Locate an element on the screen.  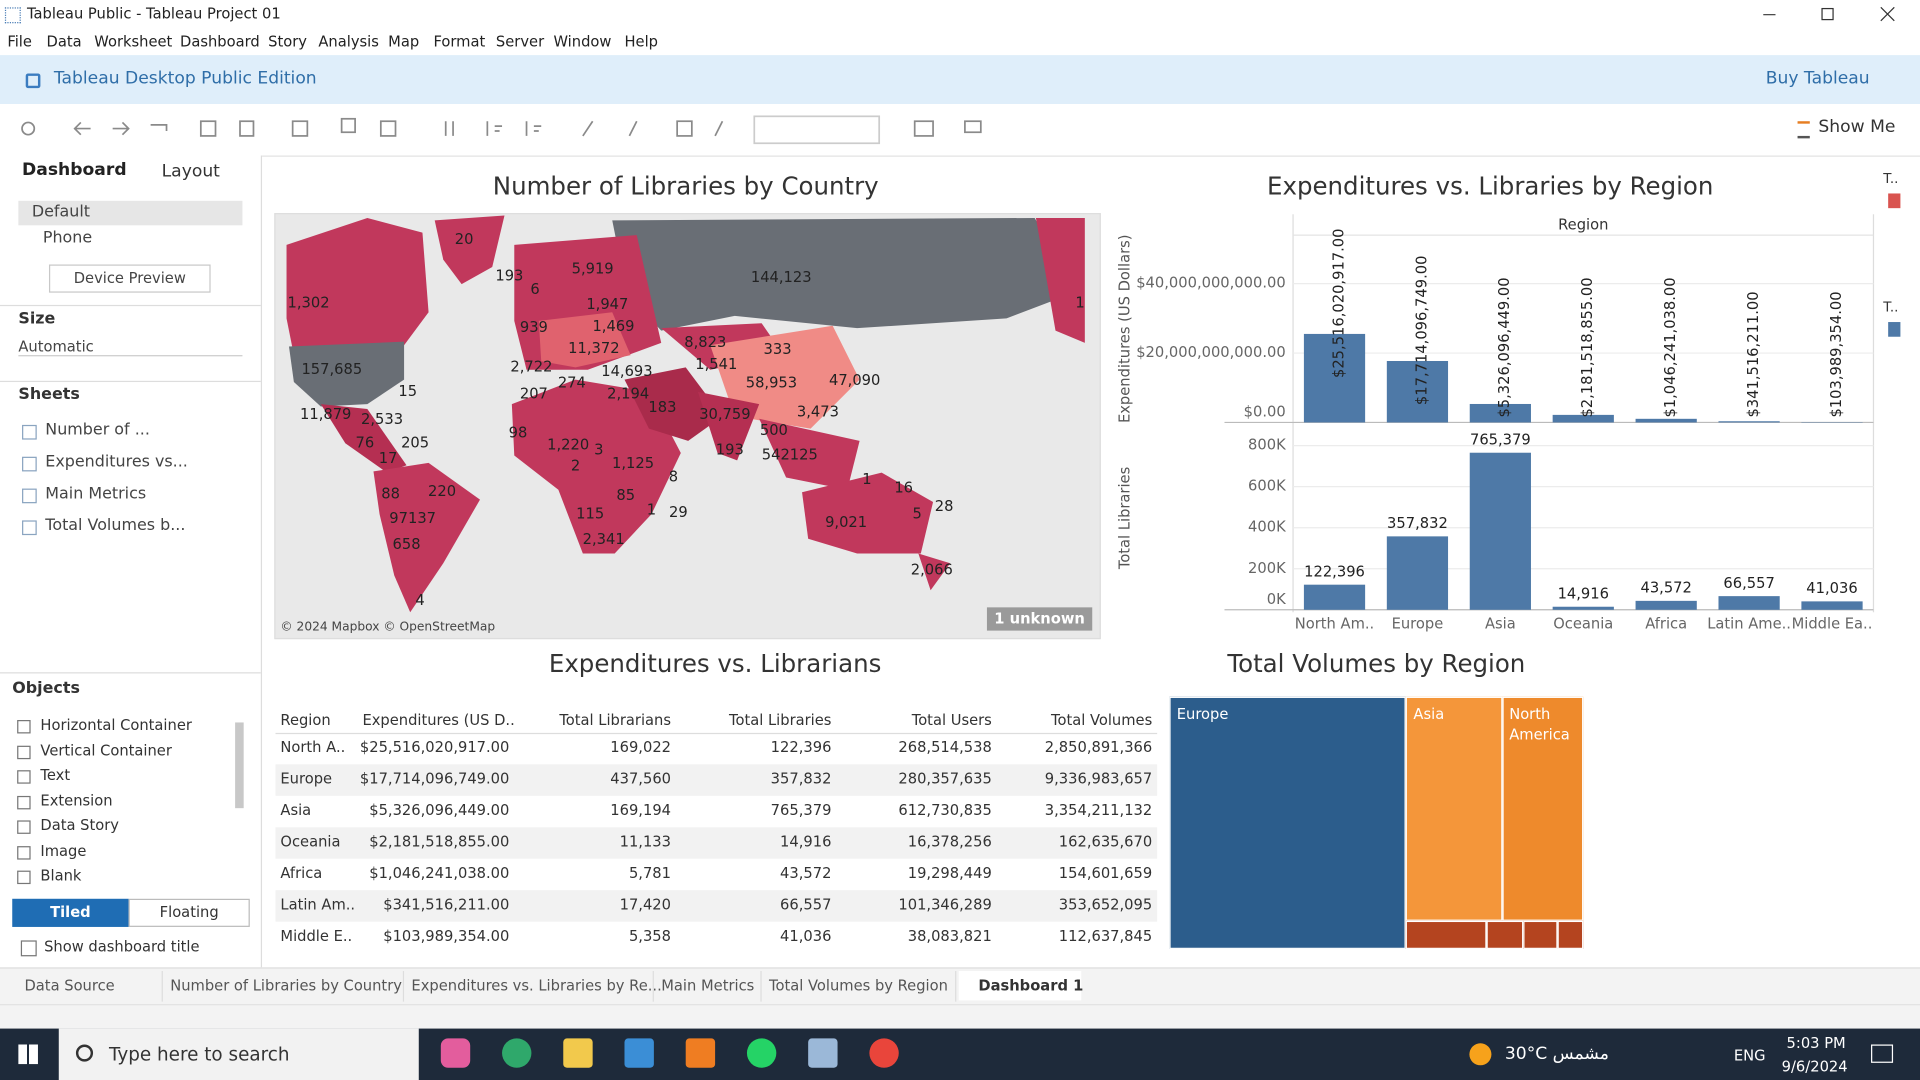
x-tick-label: Oceania is located at coordinates (1583, 623).